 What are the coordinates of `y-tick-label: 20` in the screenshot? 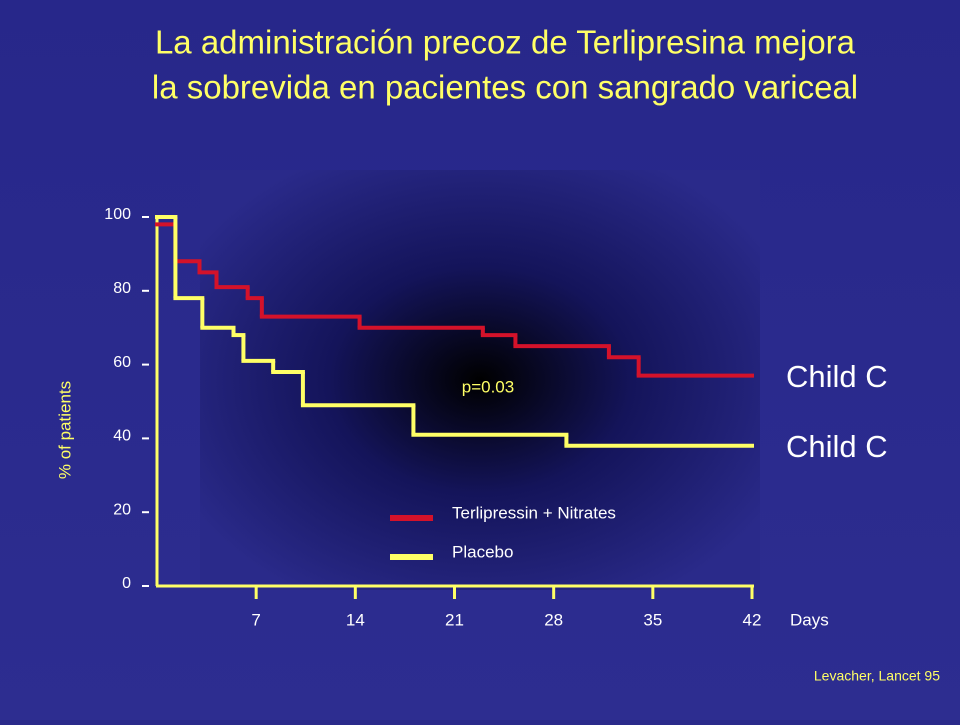 It's located at (122, 509).